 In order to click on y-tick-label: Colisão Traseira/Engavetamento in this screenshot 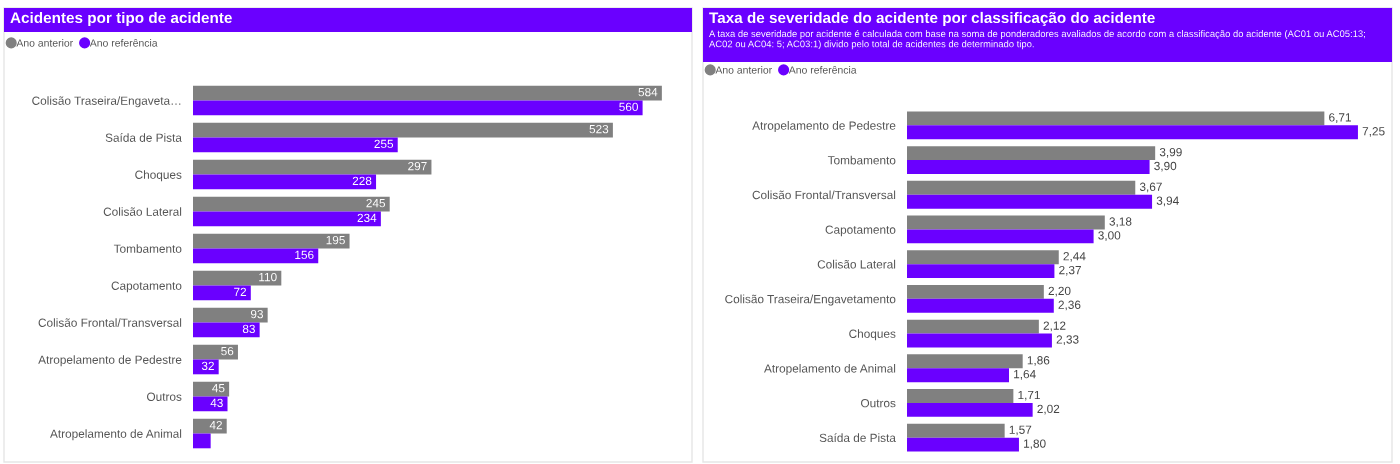, I will do `click(810, 300)`.